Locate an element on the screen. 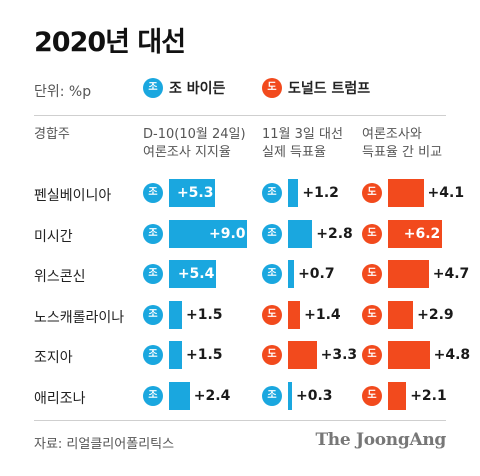 The image size is (480, 476). data-label: +9.0 is located at coordinates (227, 233).